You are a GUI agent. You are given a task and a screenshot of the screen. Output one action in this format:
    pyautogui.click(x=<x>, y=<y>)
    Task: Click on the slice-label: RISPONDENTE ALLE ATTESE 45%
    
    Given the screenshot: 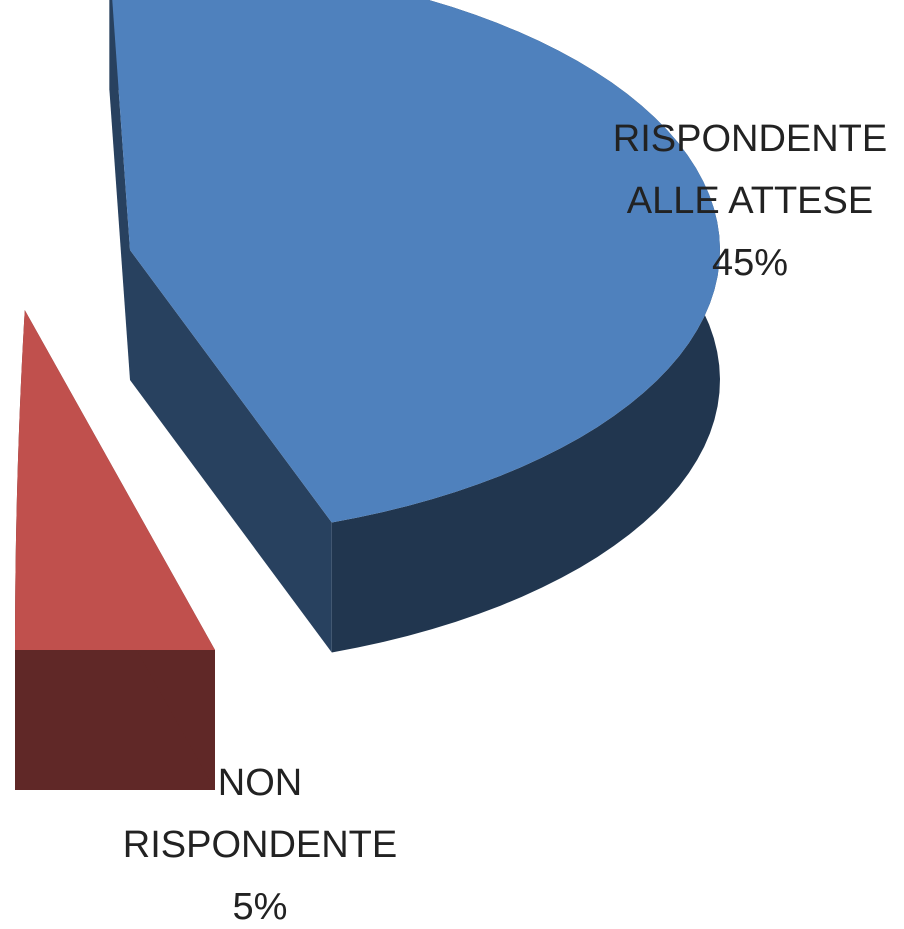 What is the action you would take?
    pyautogui.click(x=750, y=201)
    